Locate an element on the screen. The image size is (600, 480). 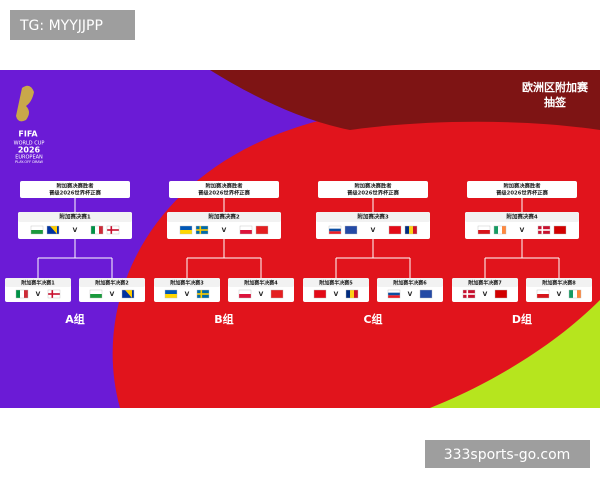
logo-fifa: FIFA is located at coordinates (28, 134).